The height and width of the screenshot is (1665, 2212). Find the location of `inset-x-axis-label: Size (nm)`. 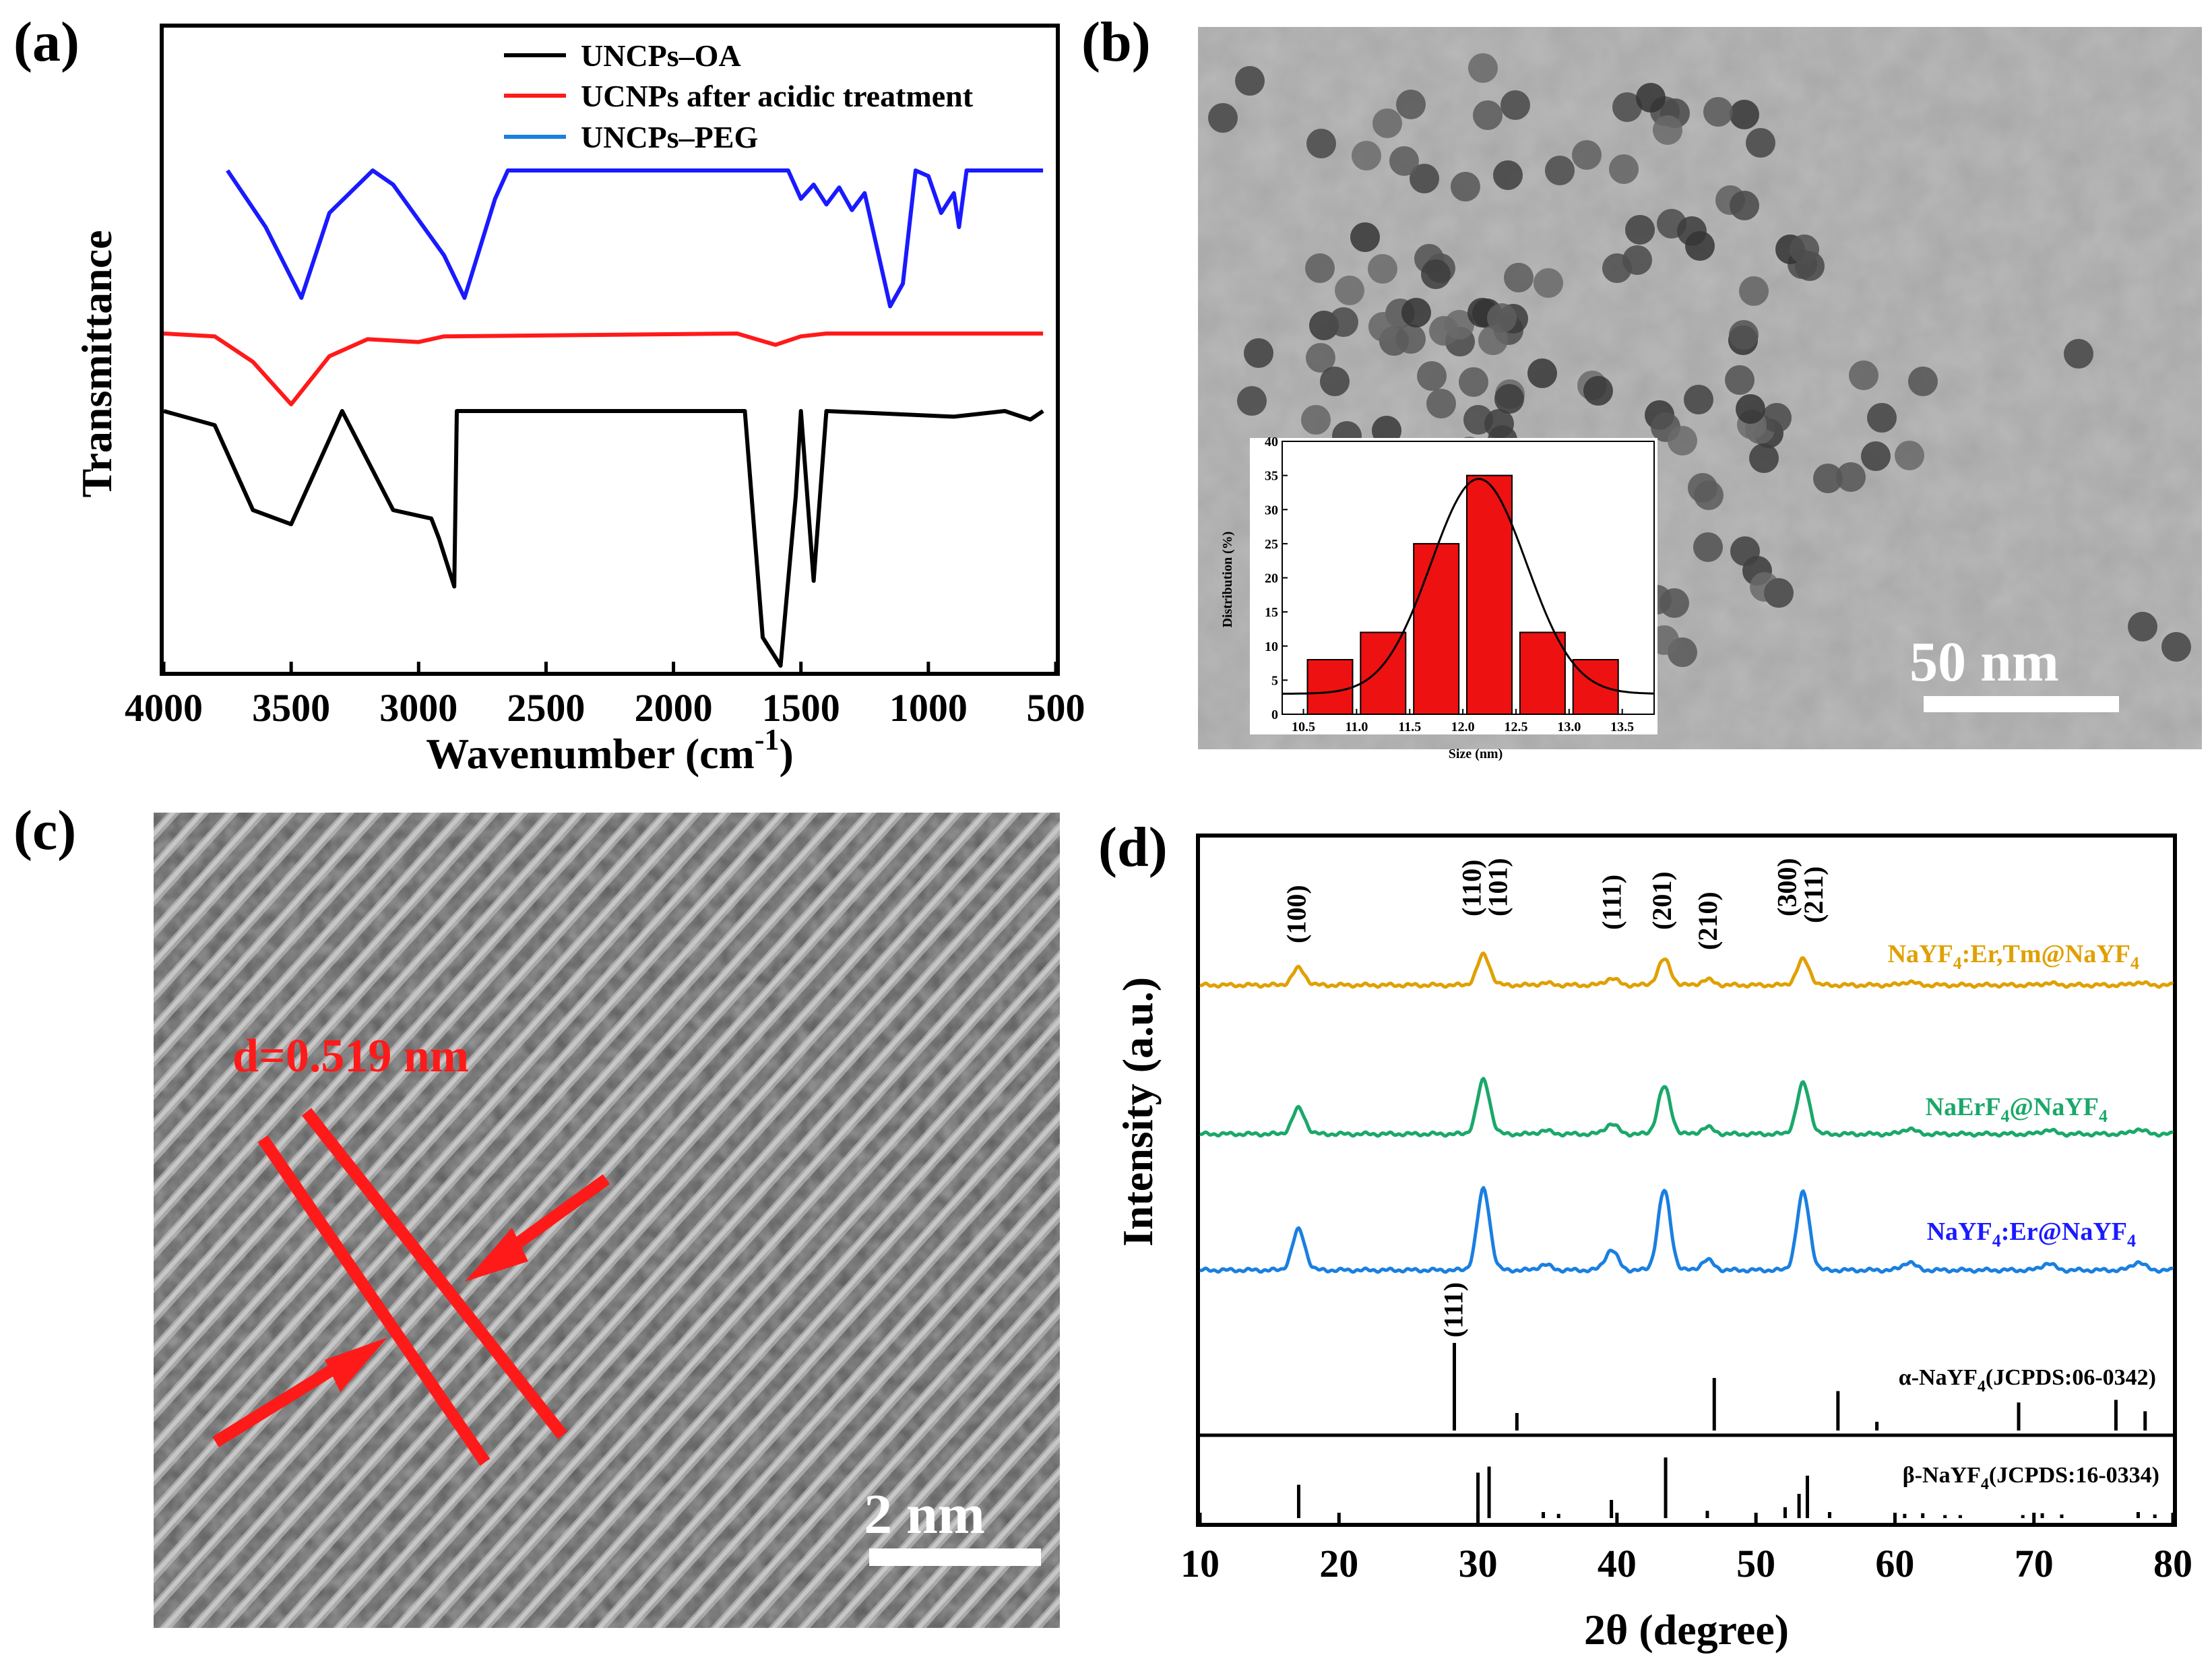

inset-x-axis-label: Size (nm) is located at coordinates (1476, 754).